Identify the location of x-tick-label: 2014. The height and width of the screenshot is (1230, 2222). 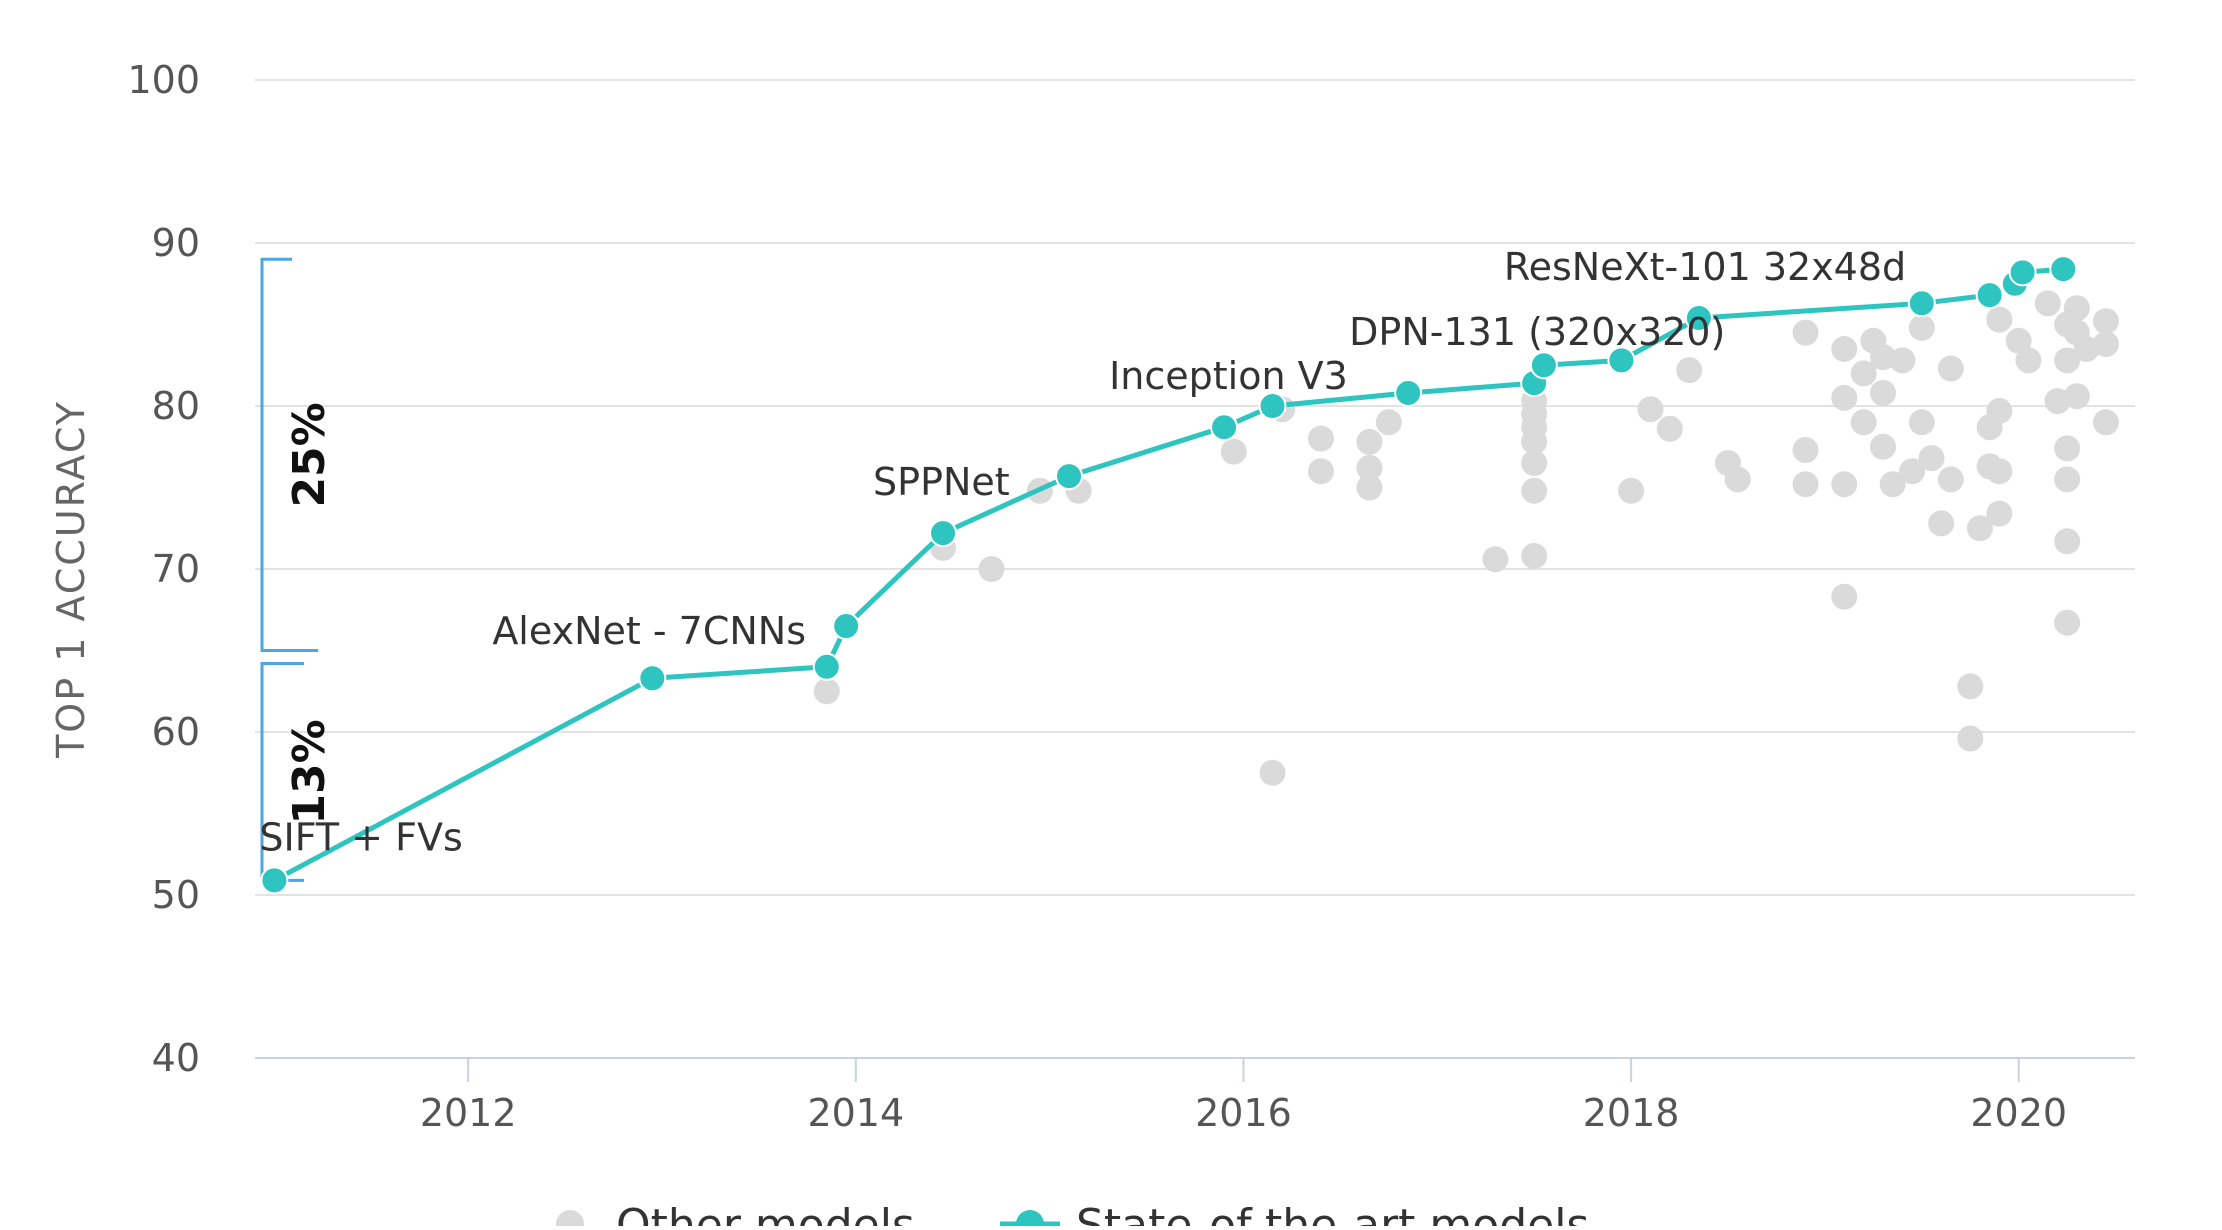
(855, 1113).